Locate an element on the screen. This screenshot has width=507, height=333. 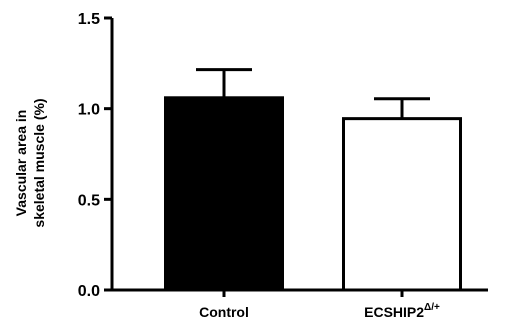
x-tick-label-2: ECSHIP2Δ/+ is located at coordinates (402, 311).